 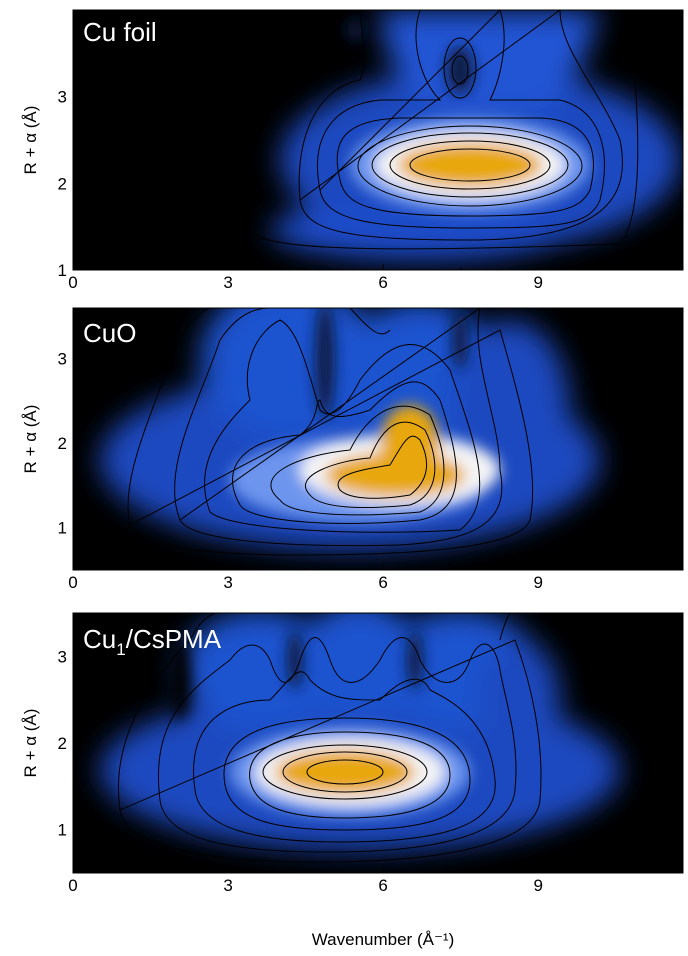 What do you see at coordinates (109, 333) in the screenshot?
I see `panel-title: CuO` at bounding box center [109, 333].